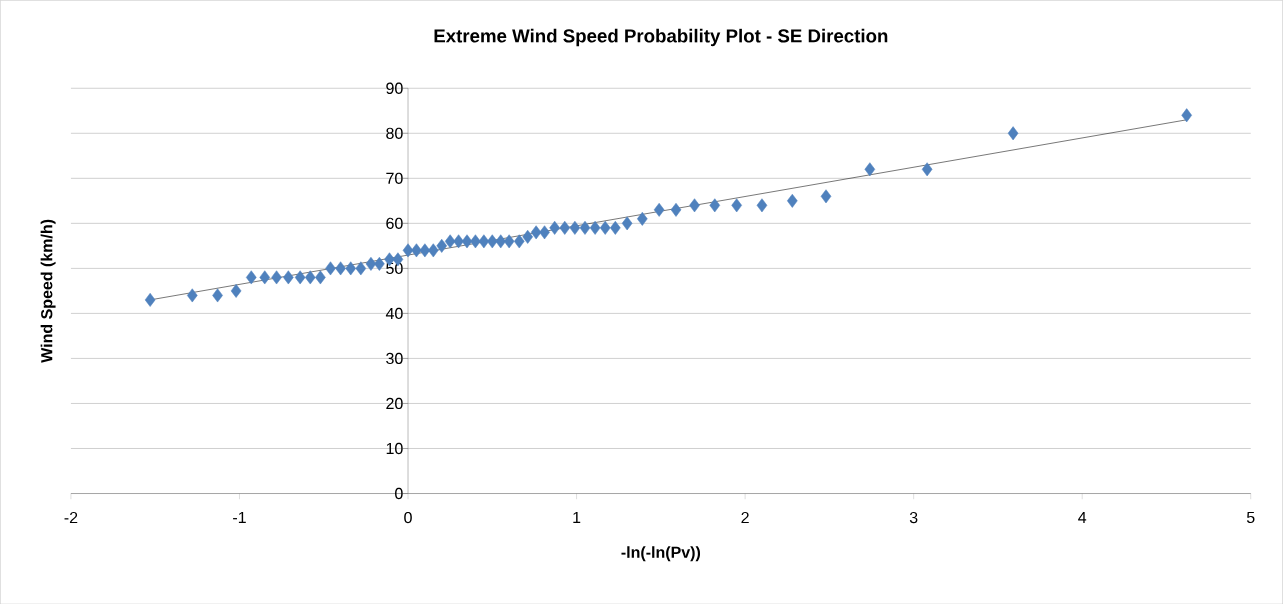  I want to click on x-tick-label: 4, so click(1082, 517).